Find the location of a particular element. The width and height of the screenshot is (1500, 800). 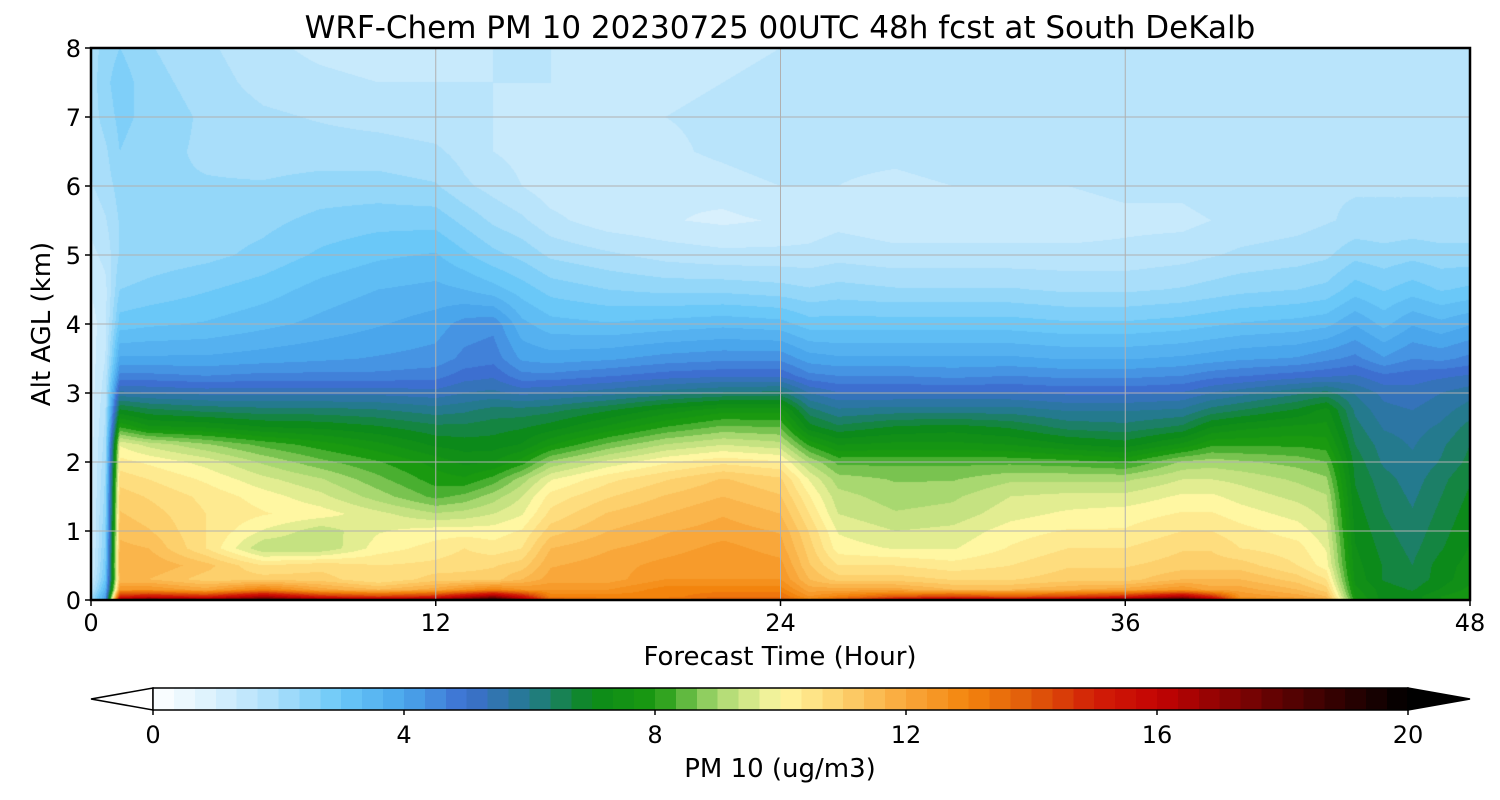

colorbar-body is located at coordinates (780, 699).